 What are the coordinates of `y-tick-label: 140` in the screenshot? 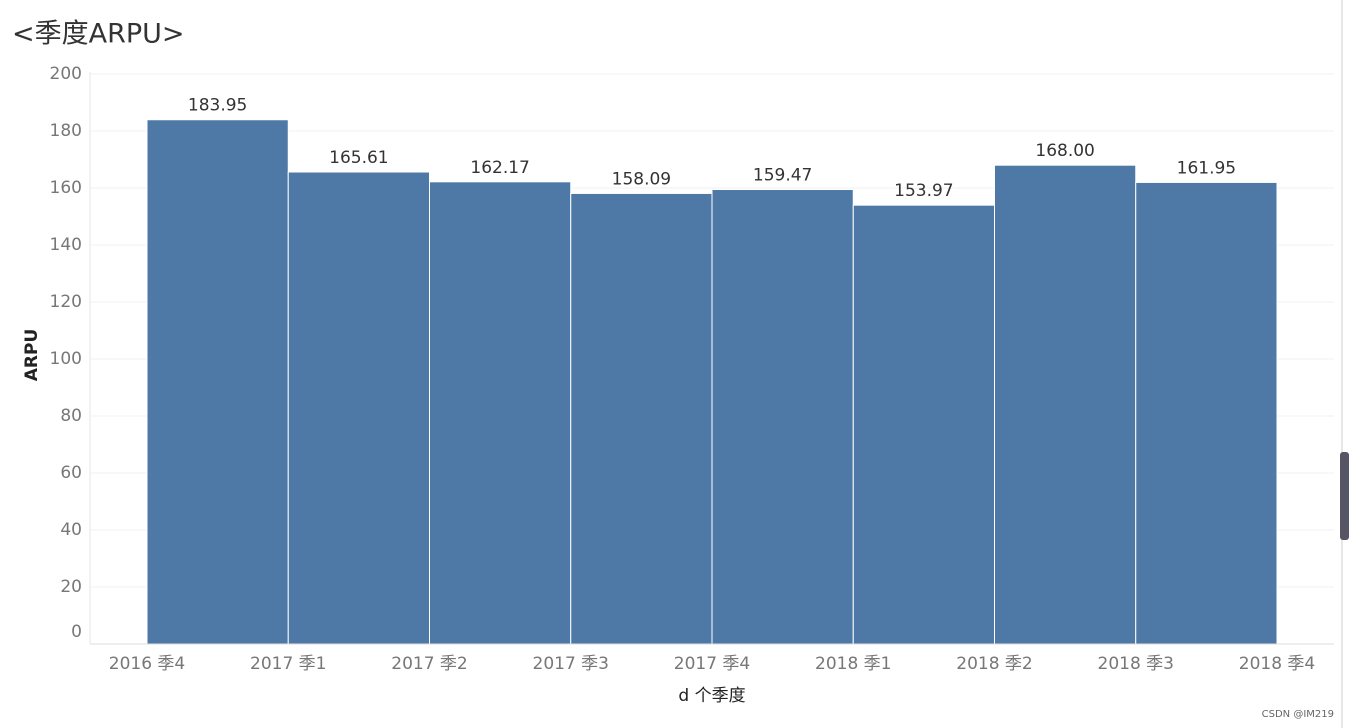 It's located at (66, 245).